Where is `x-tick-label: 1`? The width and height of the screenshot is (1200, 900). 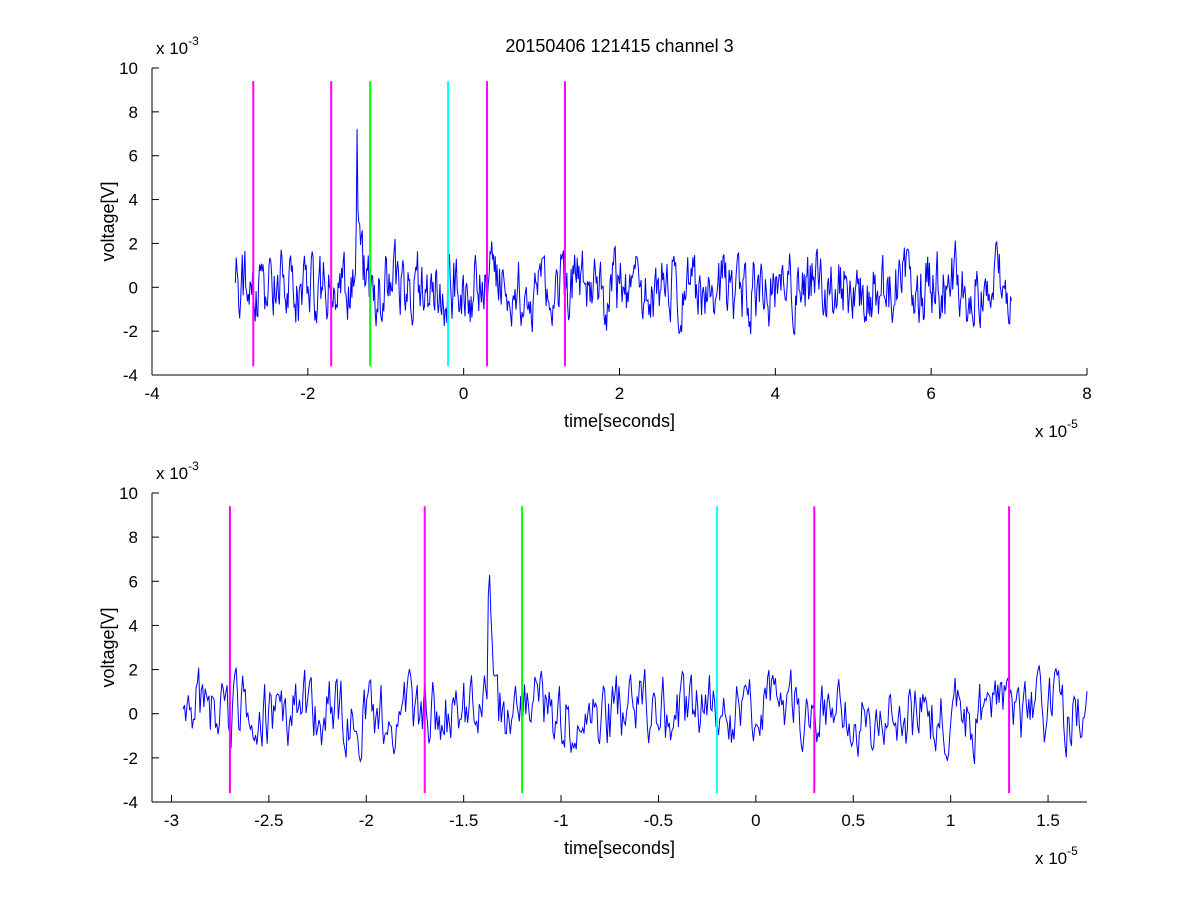
x-tick-label: 1 is located at coordinates (950, 820).